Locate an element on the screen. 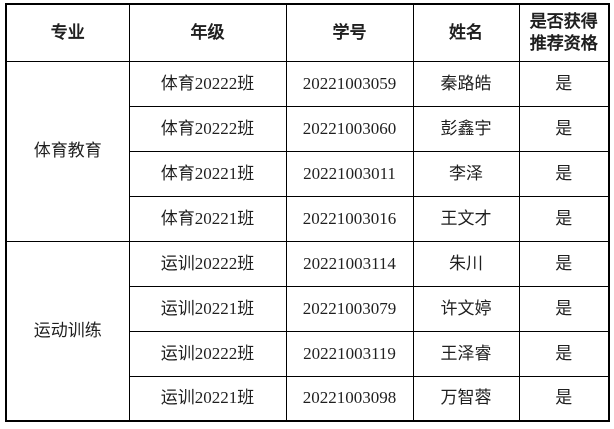 This screenshot has width=614, height=429. header-row: 专业 年级 学号 姓名 是否获得 推荐资格 is located at coordinates (307, 32).